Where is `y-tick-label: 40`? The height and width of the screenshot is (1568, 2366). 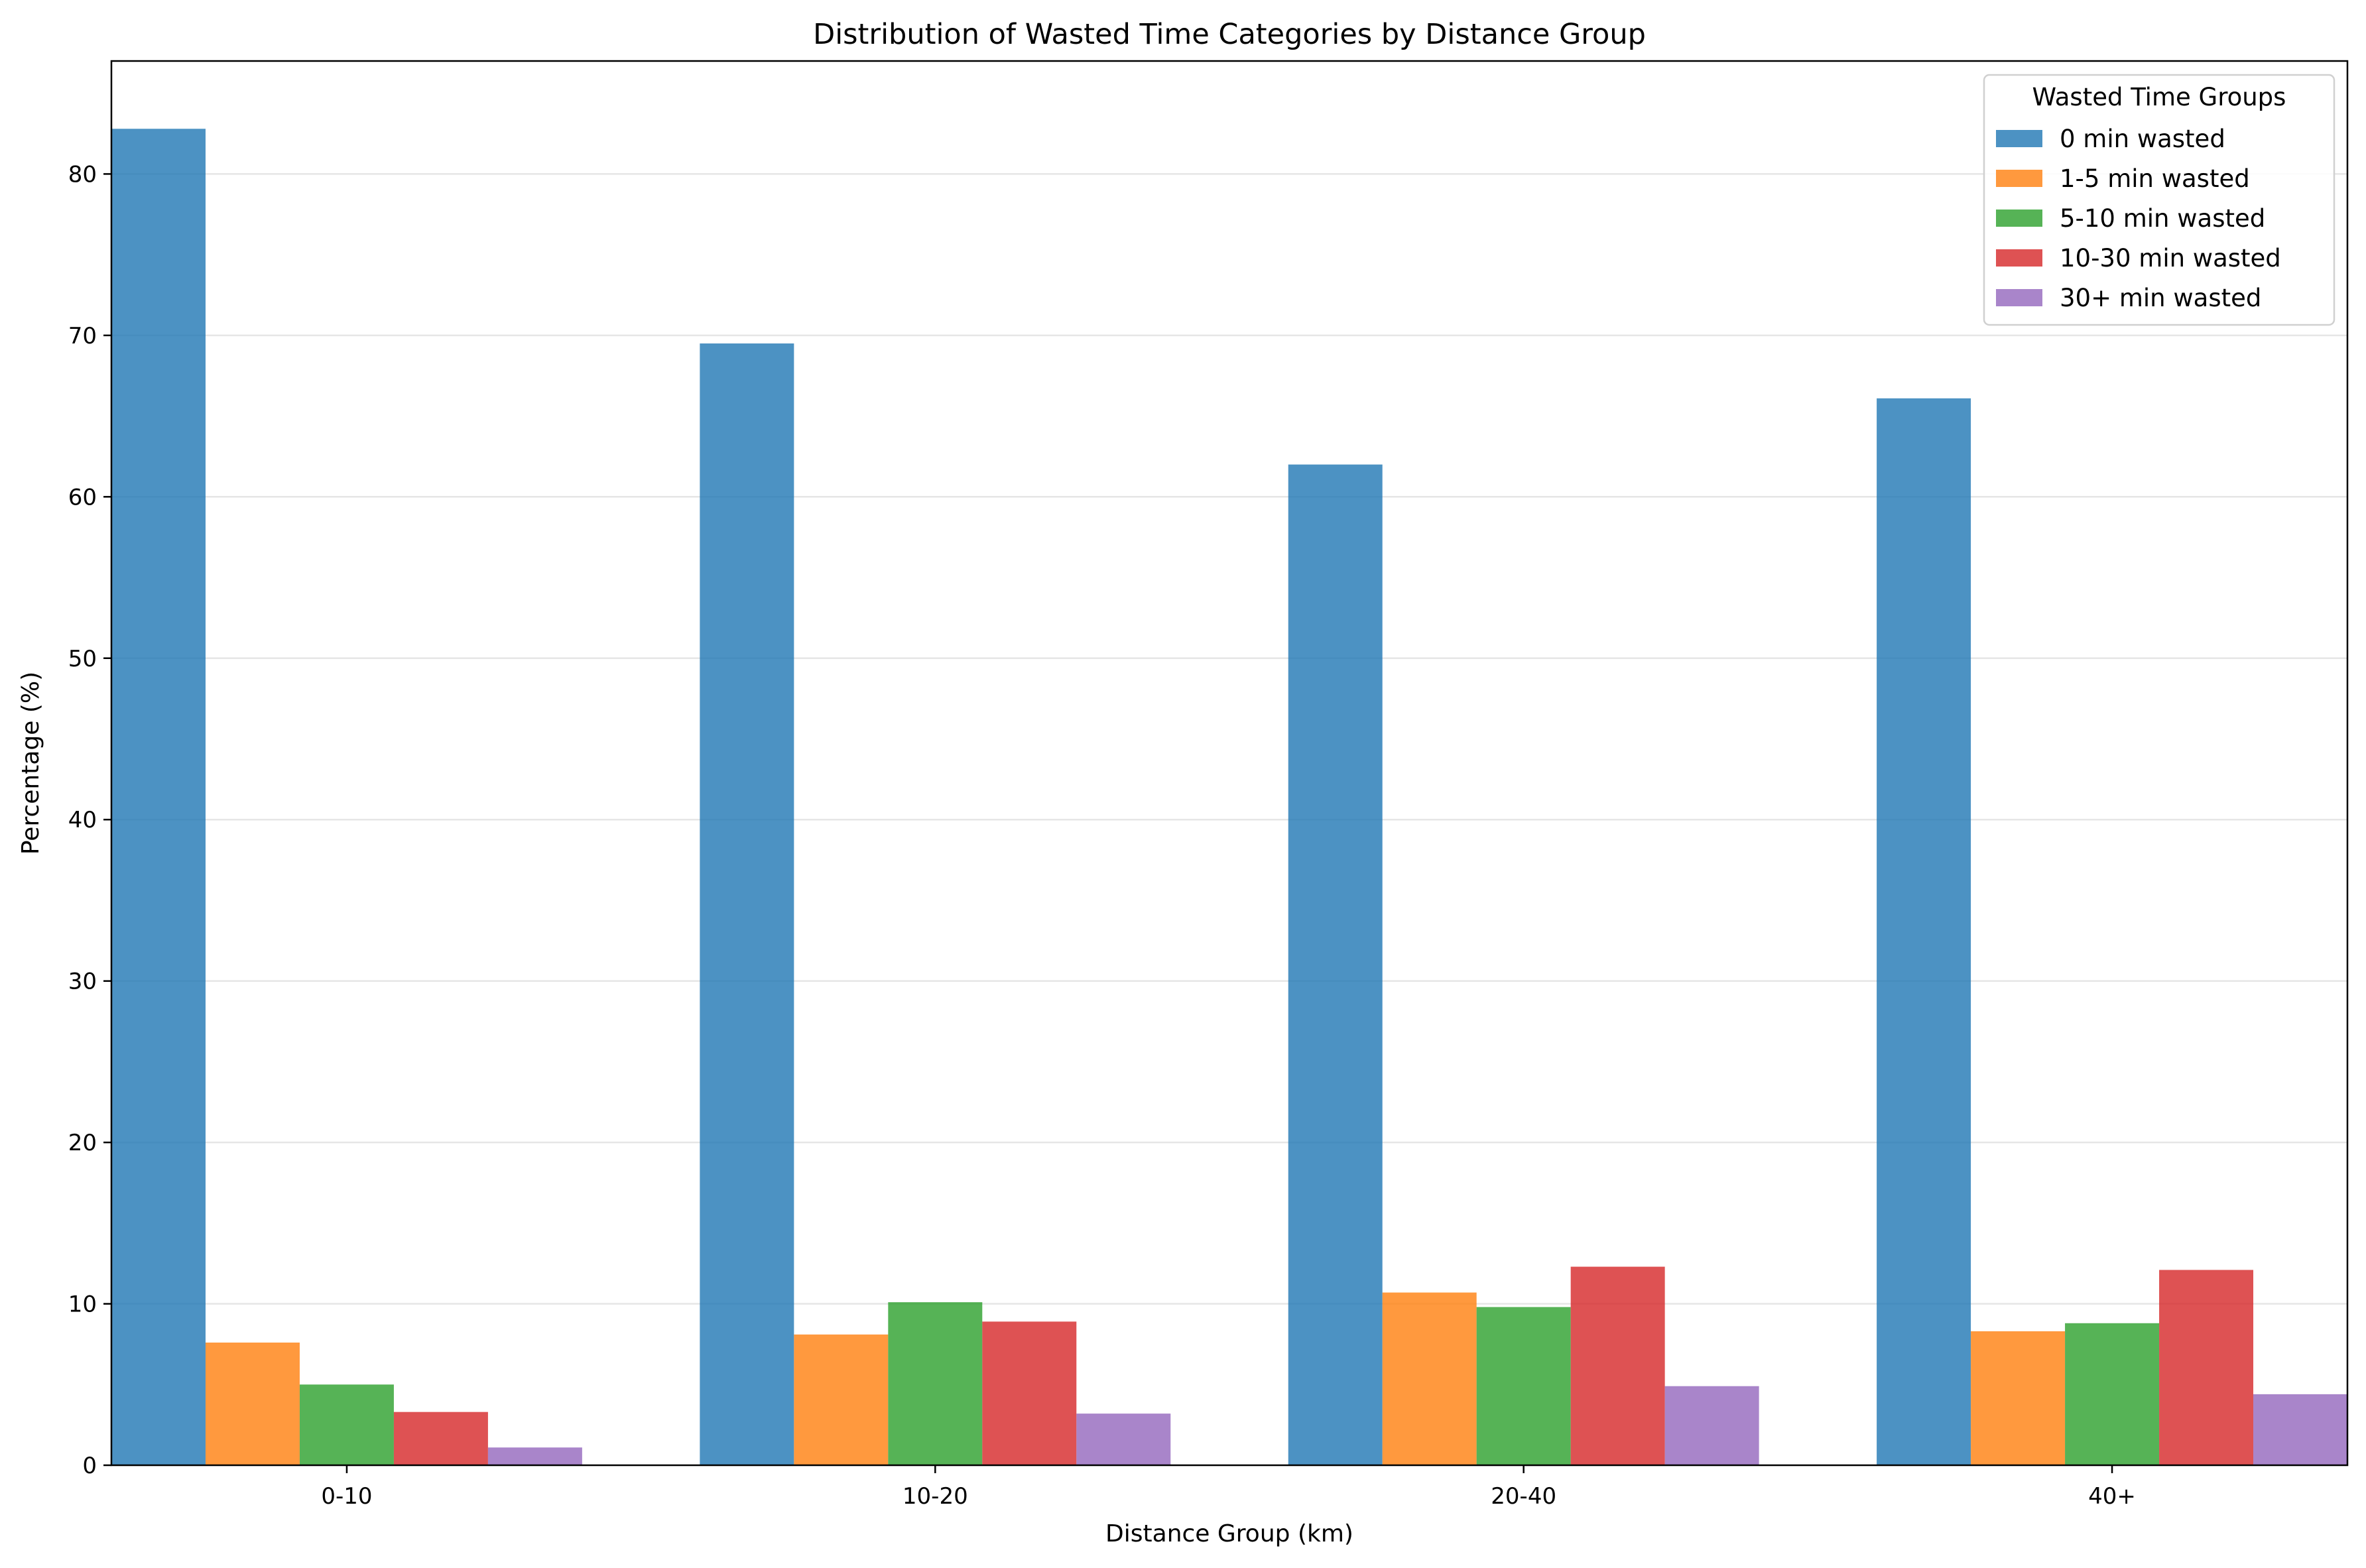
y-tick-label: 40 is located at coordinates (82, 820).